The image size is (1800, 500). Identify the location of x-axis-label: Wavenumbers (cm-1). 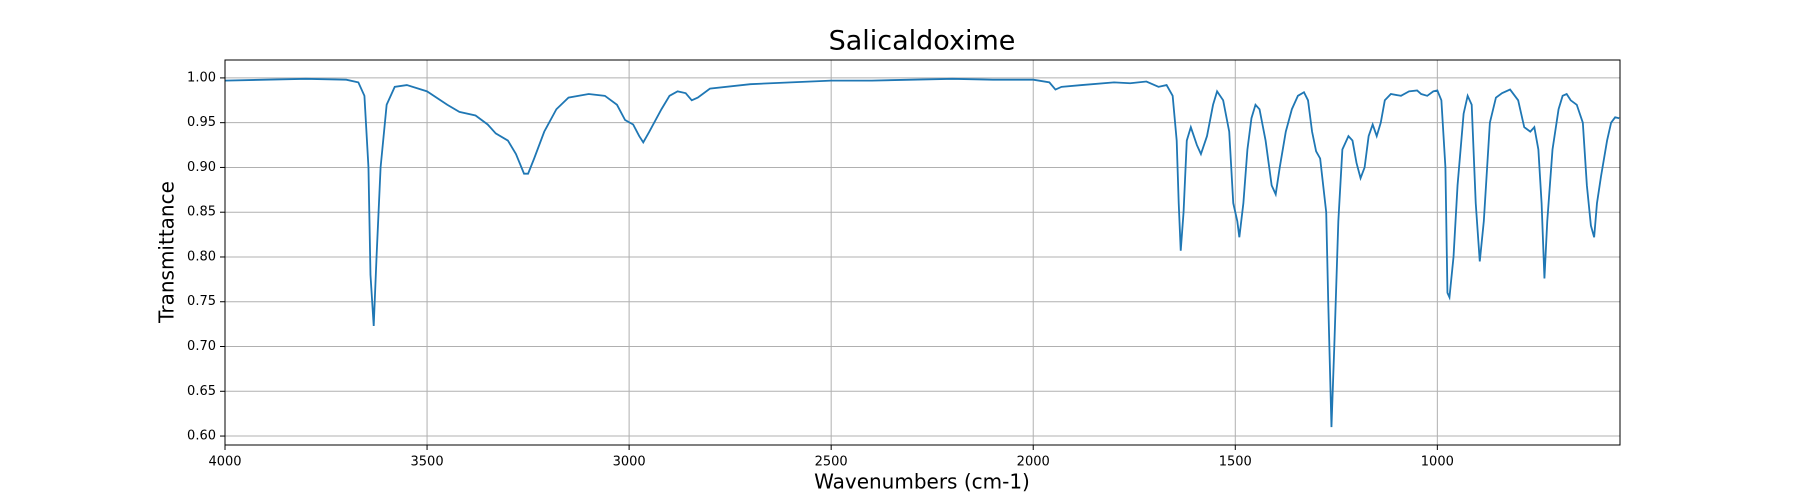
(922, 482).